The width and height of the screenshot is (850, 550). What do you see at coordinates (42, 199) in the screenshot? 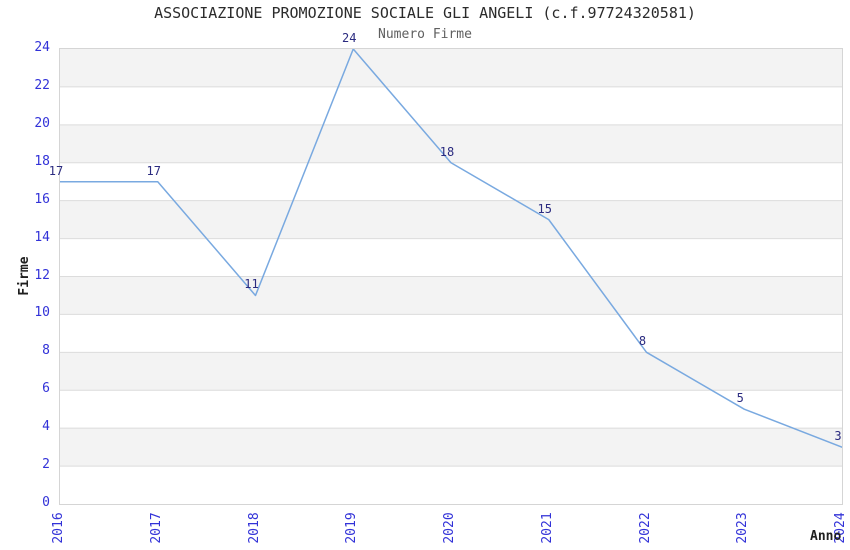
I see `y-tick-label: 16` at bounding box center [42, 199].